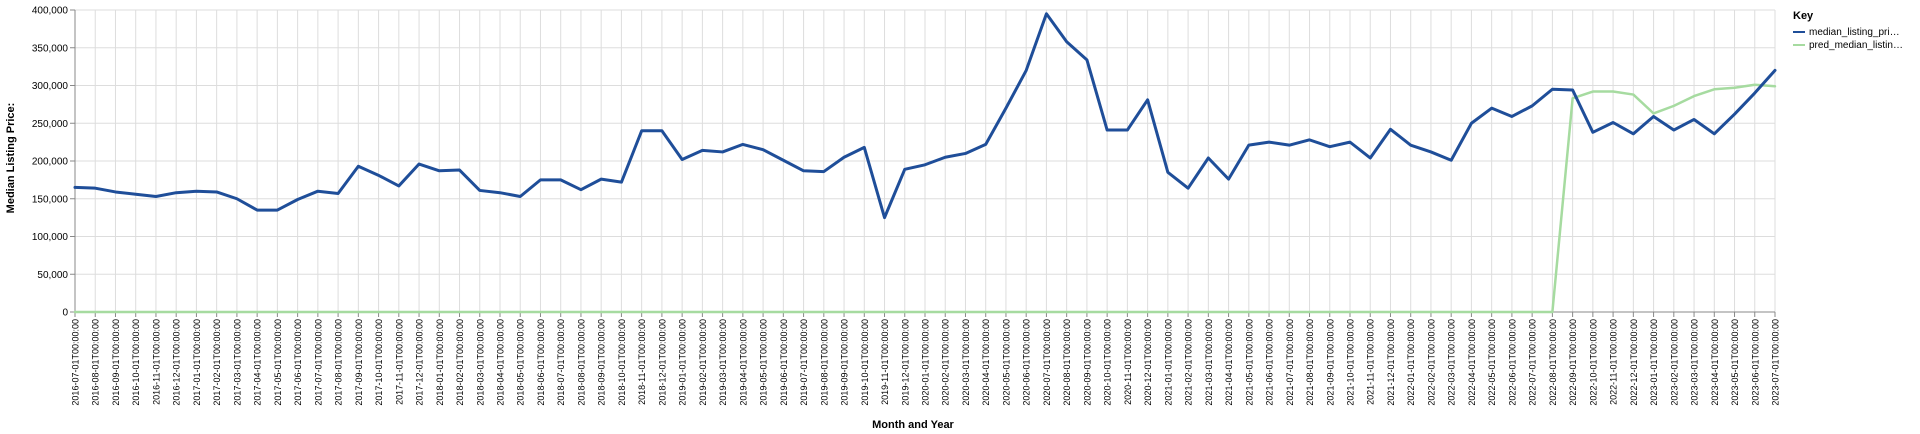 This screenshot has height=434, width=1920. I want to click on x-tick-label: 2021-05-01T00:00:00, so click(1249, 362).